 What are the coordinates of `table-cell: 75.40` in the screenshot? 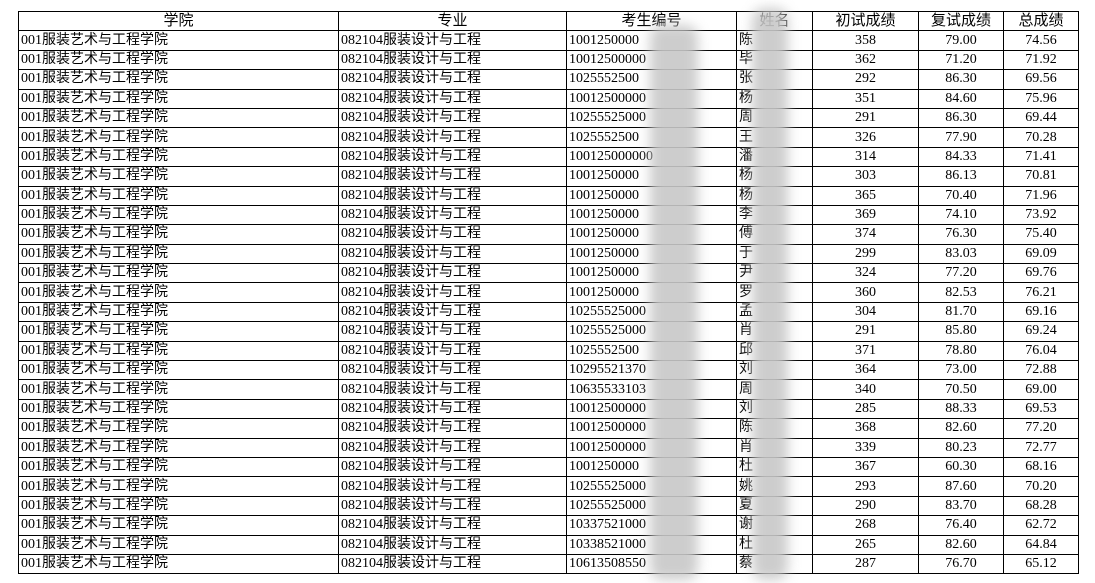 It's located at (1041, 234).